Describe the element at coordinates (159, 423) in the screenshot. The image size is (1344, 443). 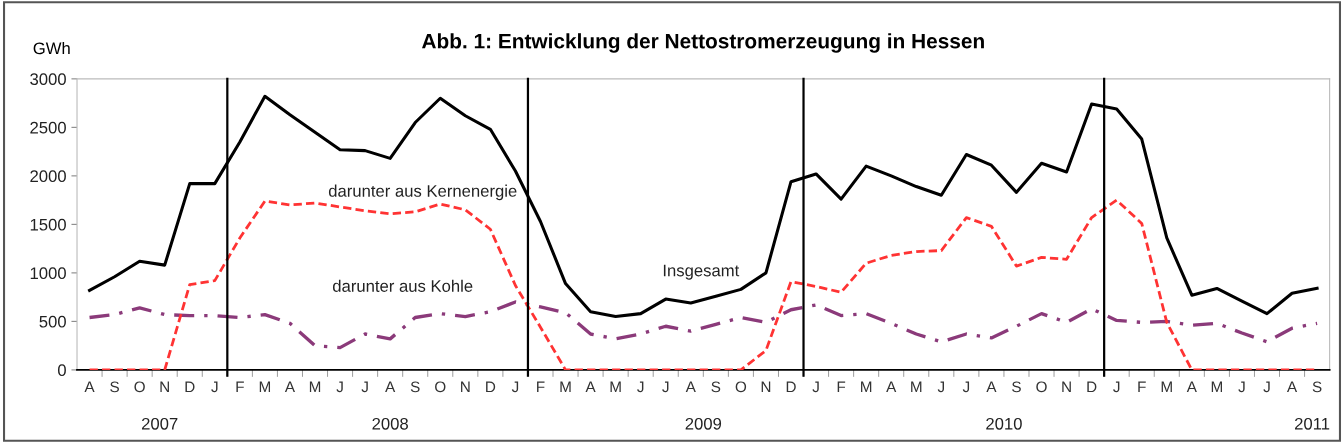
I see `text: 2007` at that location.